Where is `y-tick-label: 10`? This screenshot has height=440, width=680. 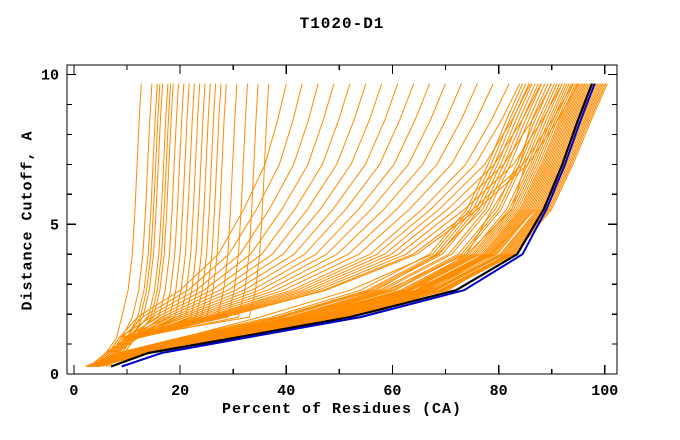 y-tick-label: 10 is located at coordinates (50, 76).